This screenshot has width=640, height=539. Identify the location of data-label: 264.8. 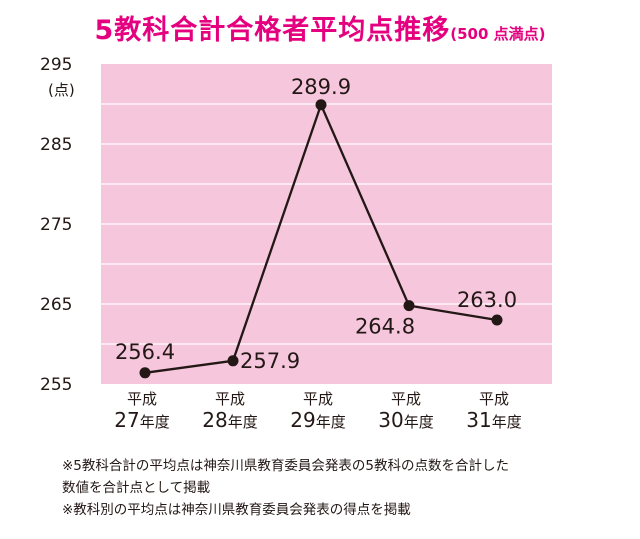
(385, 327).